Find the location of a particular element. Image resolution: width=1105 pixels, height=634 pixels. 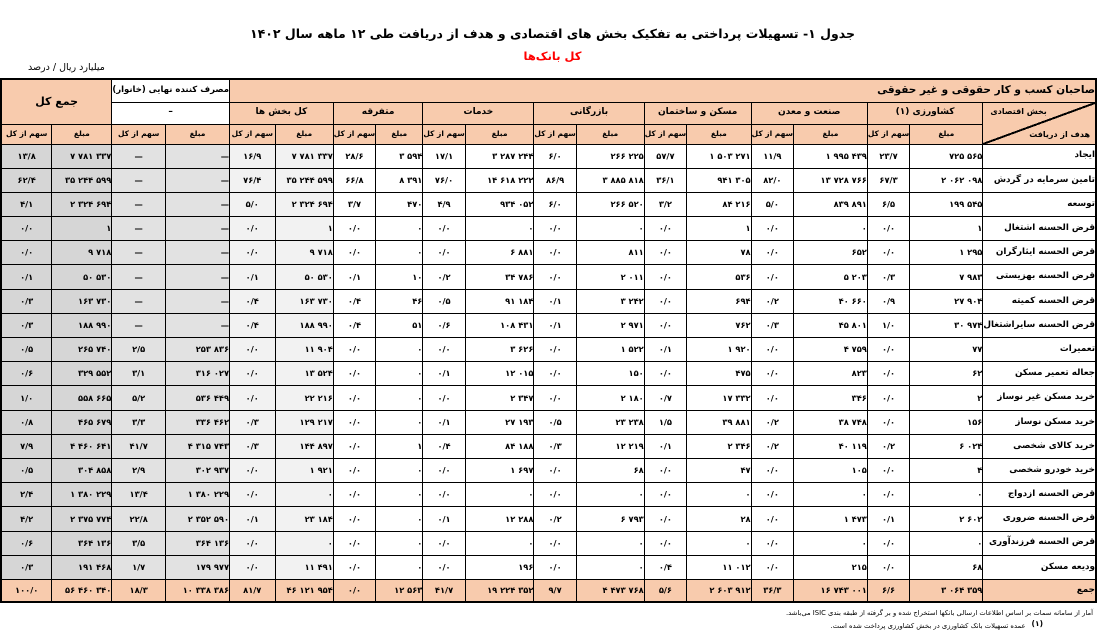

cell-amount: ۱۷۹ ۹۷۷ is located at coordinates (198, 567).